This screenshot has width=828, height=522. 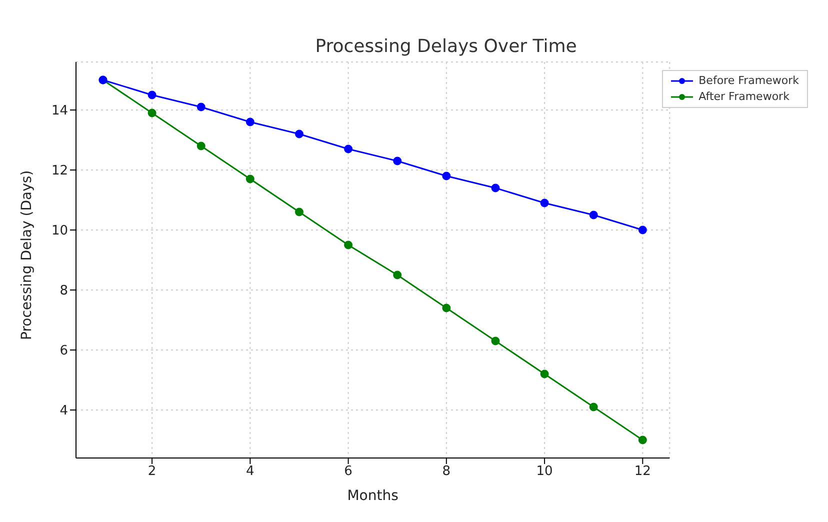 What do you see at coordinates (152, 472) in the screenshot?
I see `x-tick-label: 2` at bounding box center [152, 472].